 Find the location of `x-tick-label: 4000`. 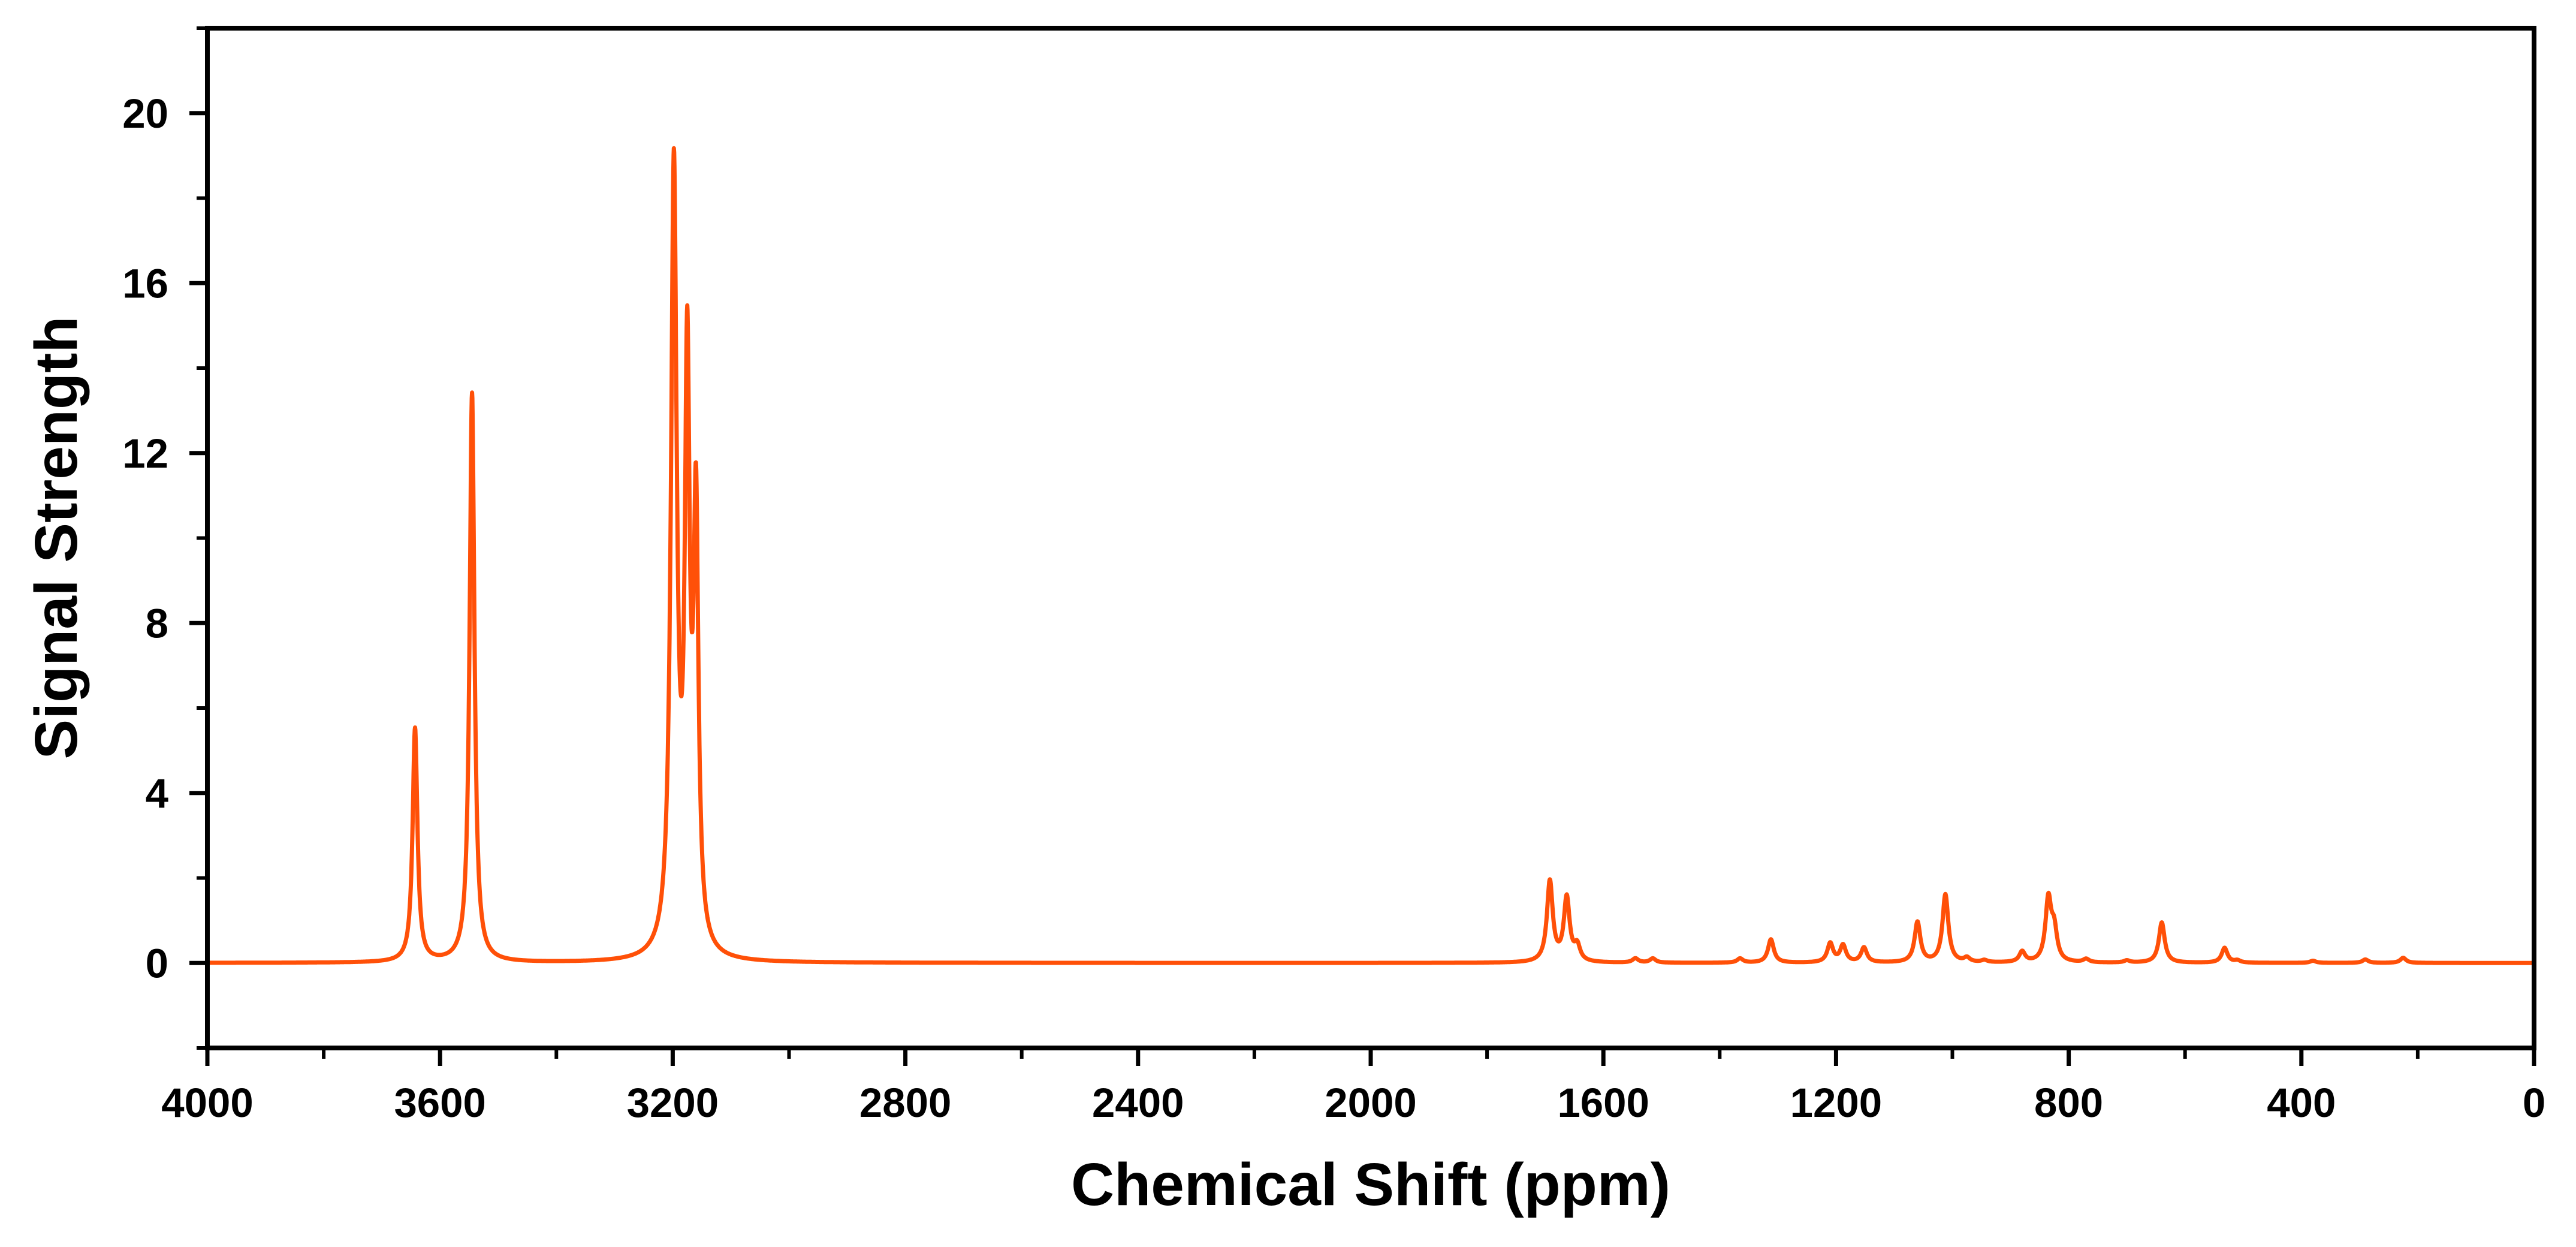

x-tick-label: 4000 is located at coordinates (207, 1103).